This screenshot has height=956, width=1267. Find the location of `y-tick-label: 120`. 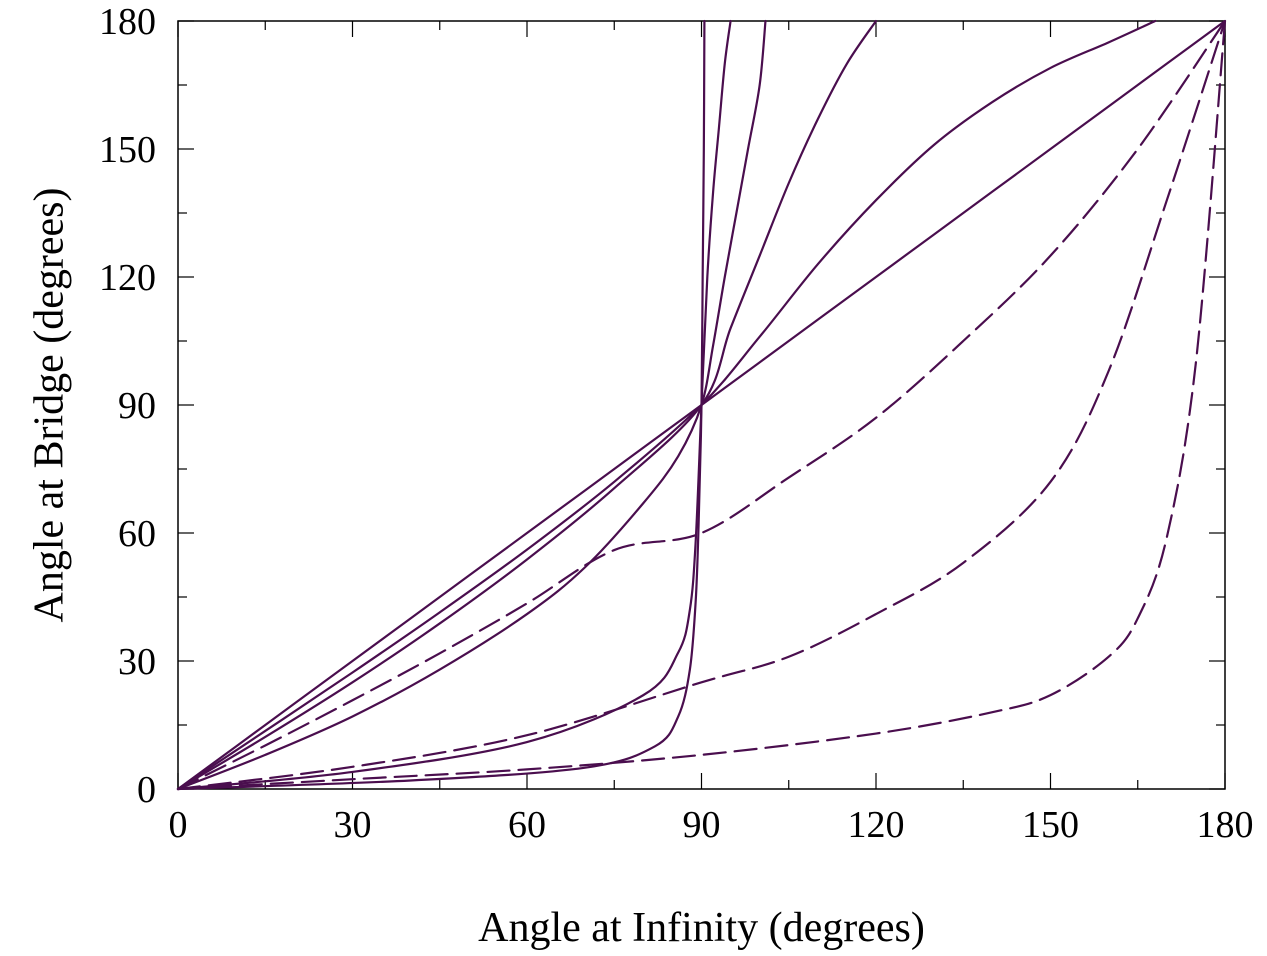

y-tick-label: 120 is located at coordinates (127, 278).